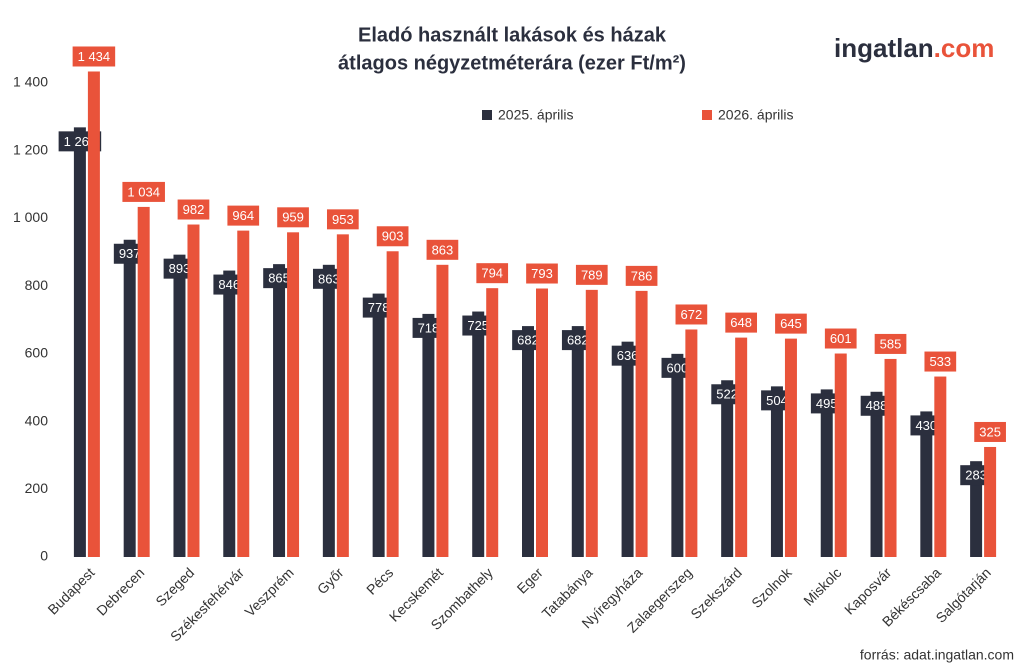 This screenshot has height=672, width=1024. What do you see at coordinates (530, 580) in the screenshot?
I see `x-tick-label: Eger` at bounding box center [530, 580].